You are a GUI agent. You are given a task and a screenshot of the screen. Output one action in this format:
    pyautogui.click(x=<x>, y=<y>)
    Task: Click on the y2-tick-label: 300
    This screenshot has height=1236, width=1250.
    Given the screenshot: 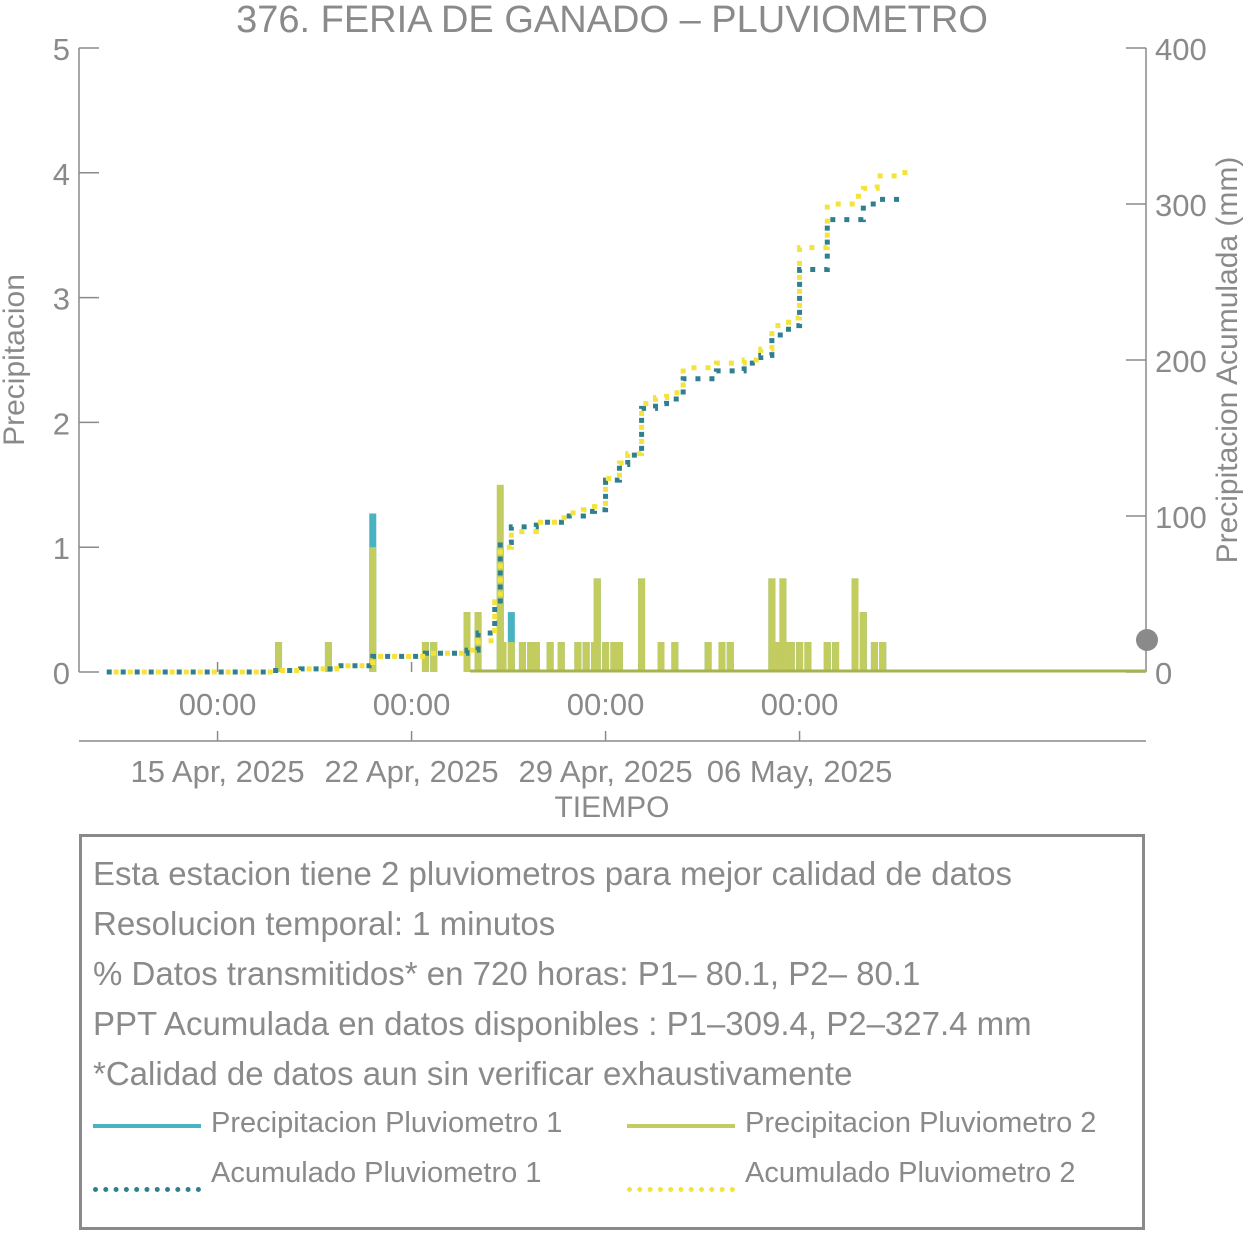 What is the action you would take?
    pyautogui.click(x=1181, y=205)
    